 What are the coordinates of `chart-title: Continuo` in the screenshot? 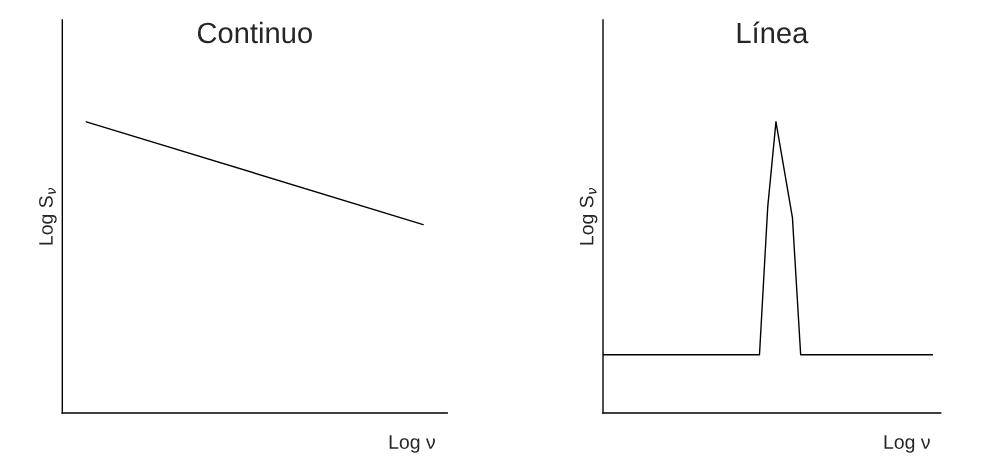 It's located at (254, 32).